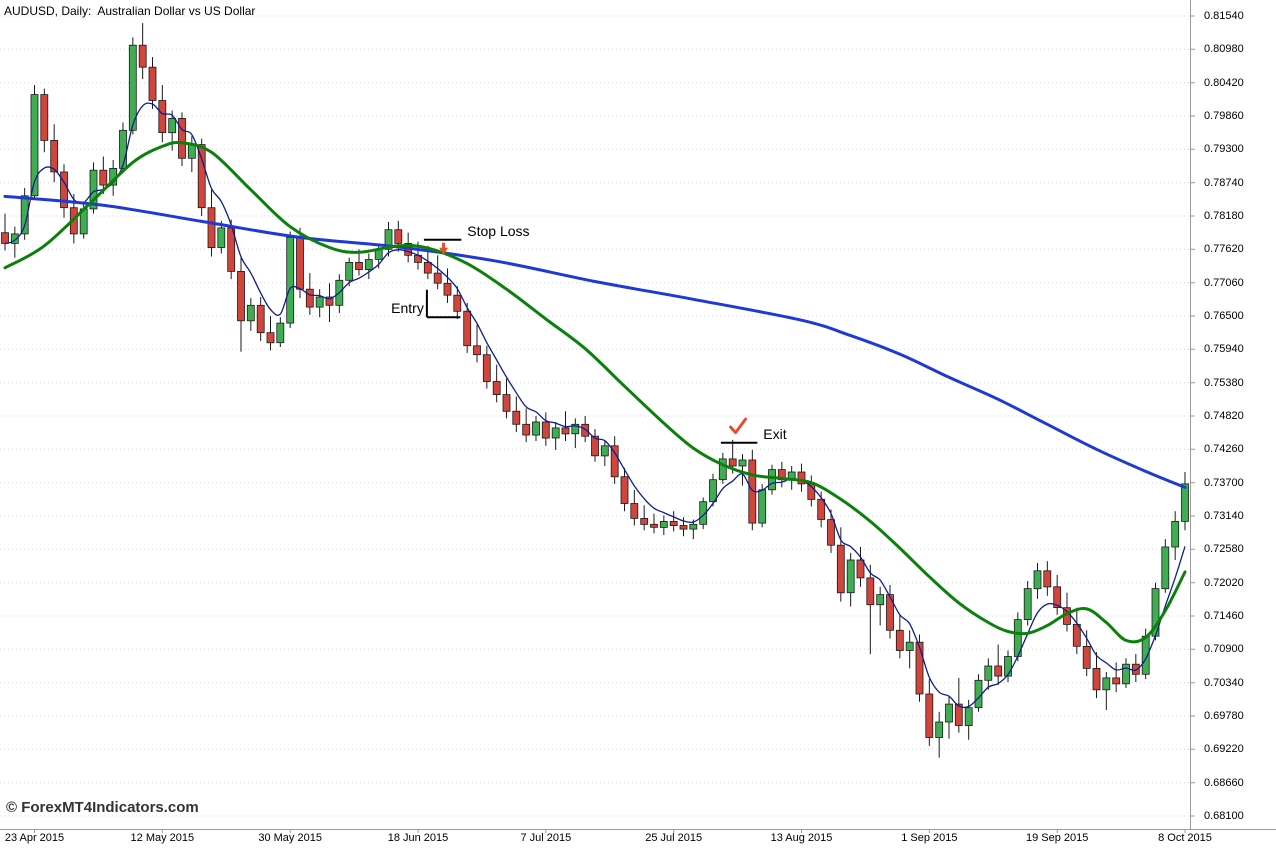 The height and width of the screenshot is (848, 1276). I want to click on date-label: 18 Jun 2015, so click(418, 838).